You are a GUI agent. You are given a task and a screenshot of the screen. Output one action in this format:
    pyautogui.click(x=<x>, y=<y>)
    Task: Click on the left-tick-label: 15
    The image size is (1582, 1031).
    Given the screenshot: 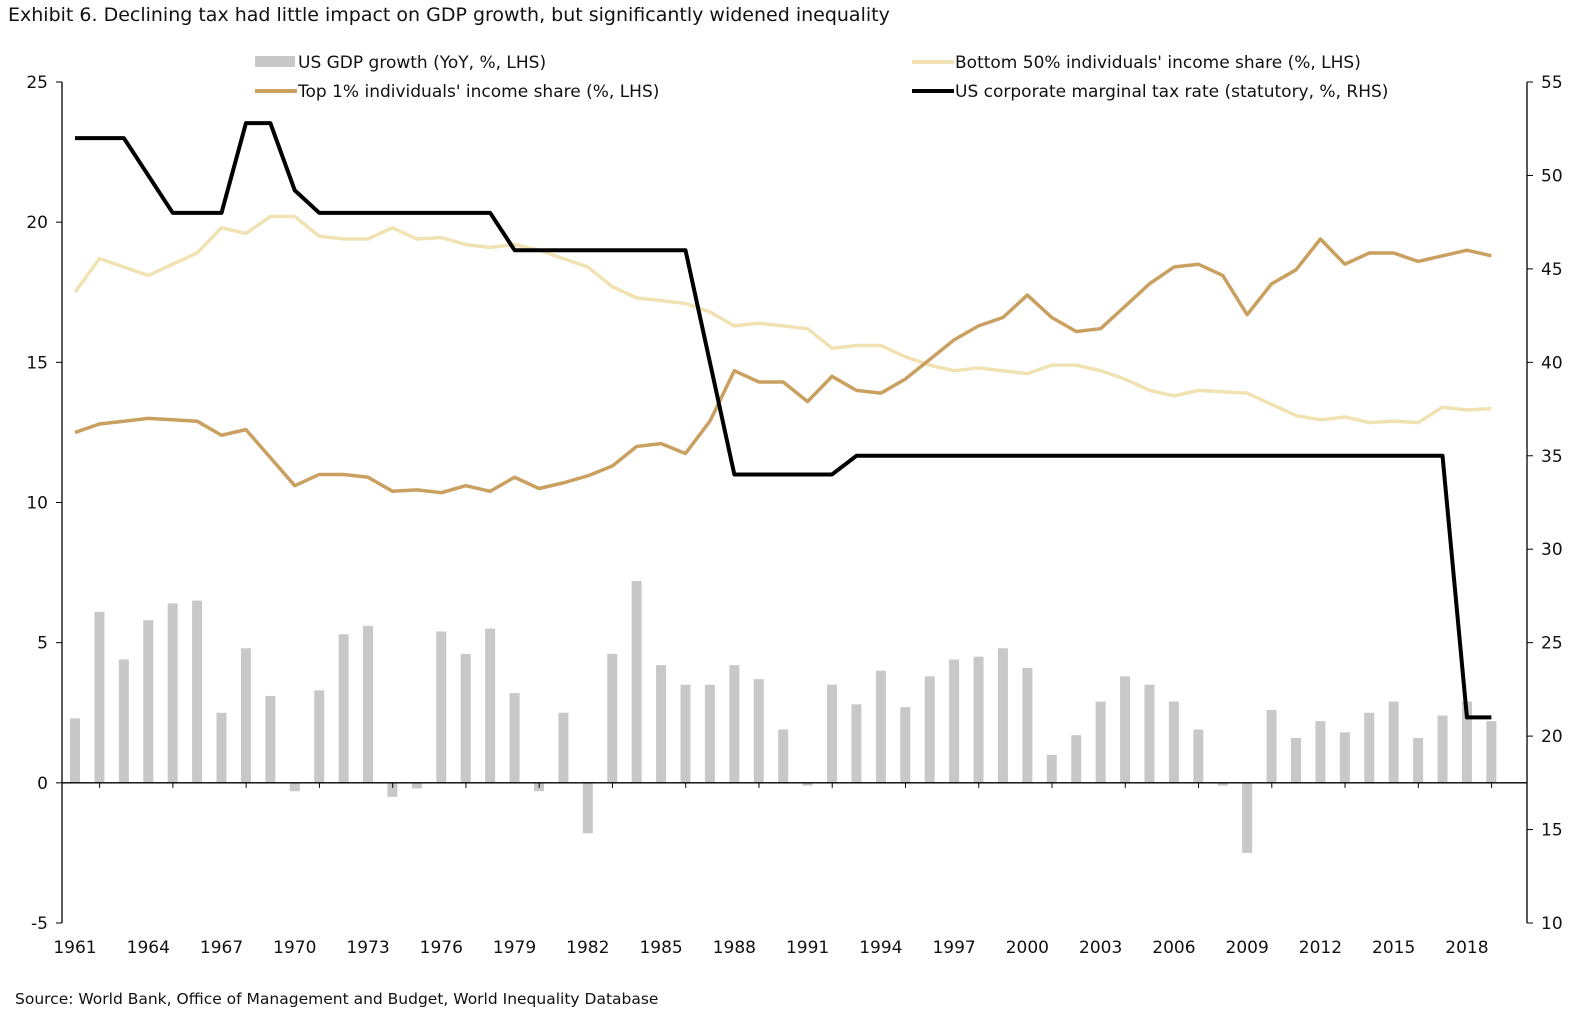 What is the action you would take?
    pyautogui.click(x=37, y=363)
    